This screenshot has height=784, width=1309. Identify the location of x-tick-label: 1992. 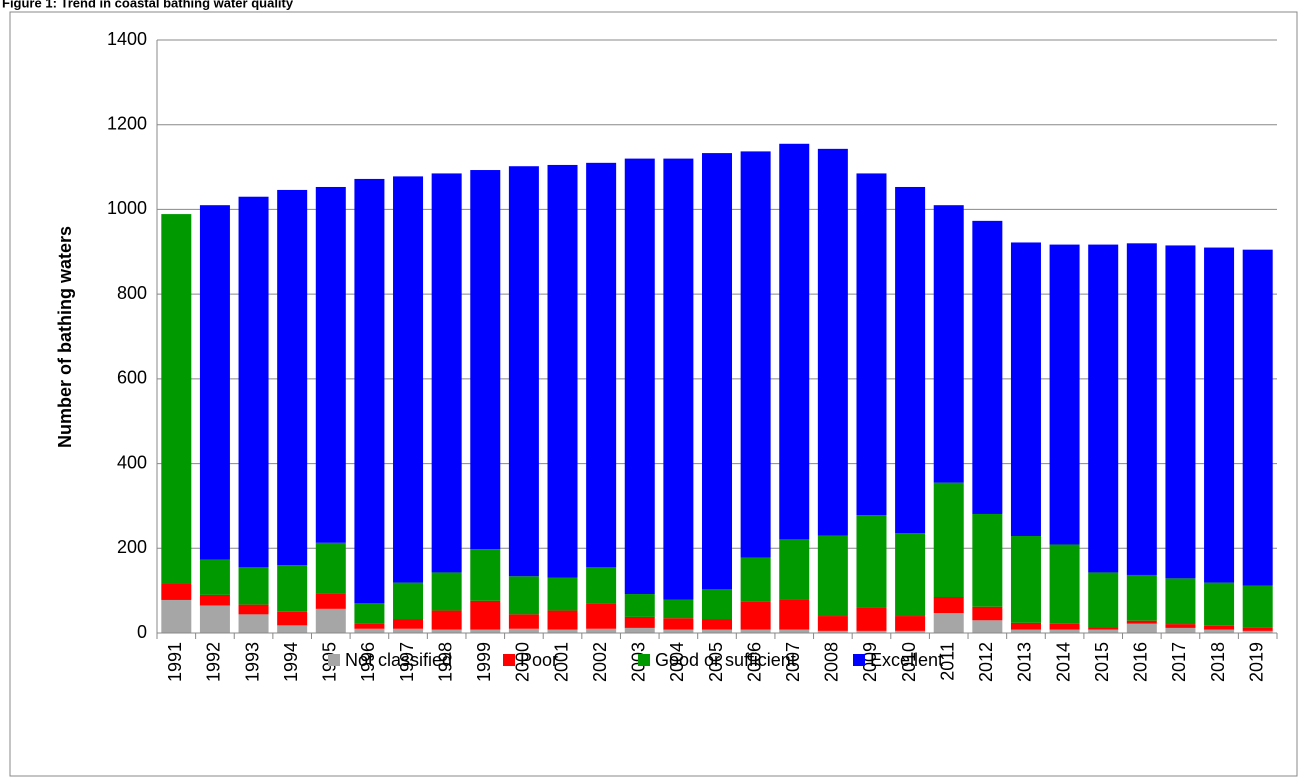
(214, 662).